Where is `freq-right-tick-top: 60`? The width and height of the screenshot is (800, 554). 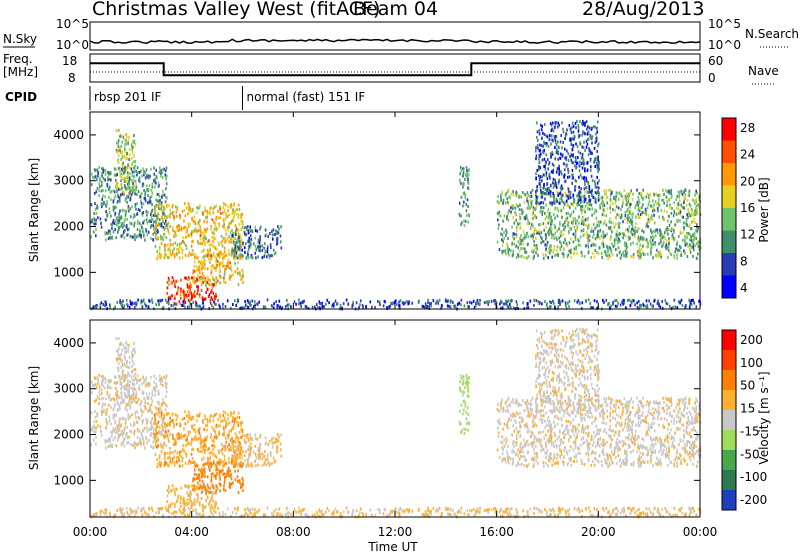
freq-right-tick-top: 60 is located at coordinates (715, 61).